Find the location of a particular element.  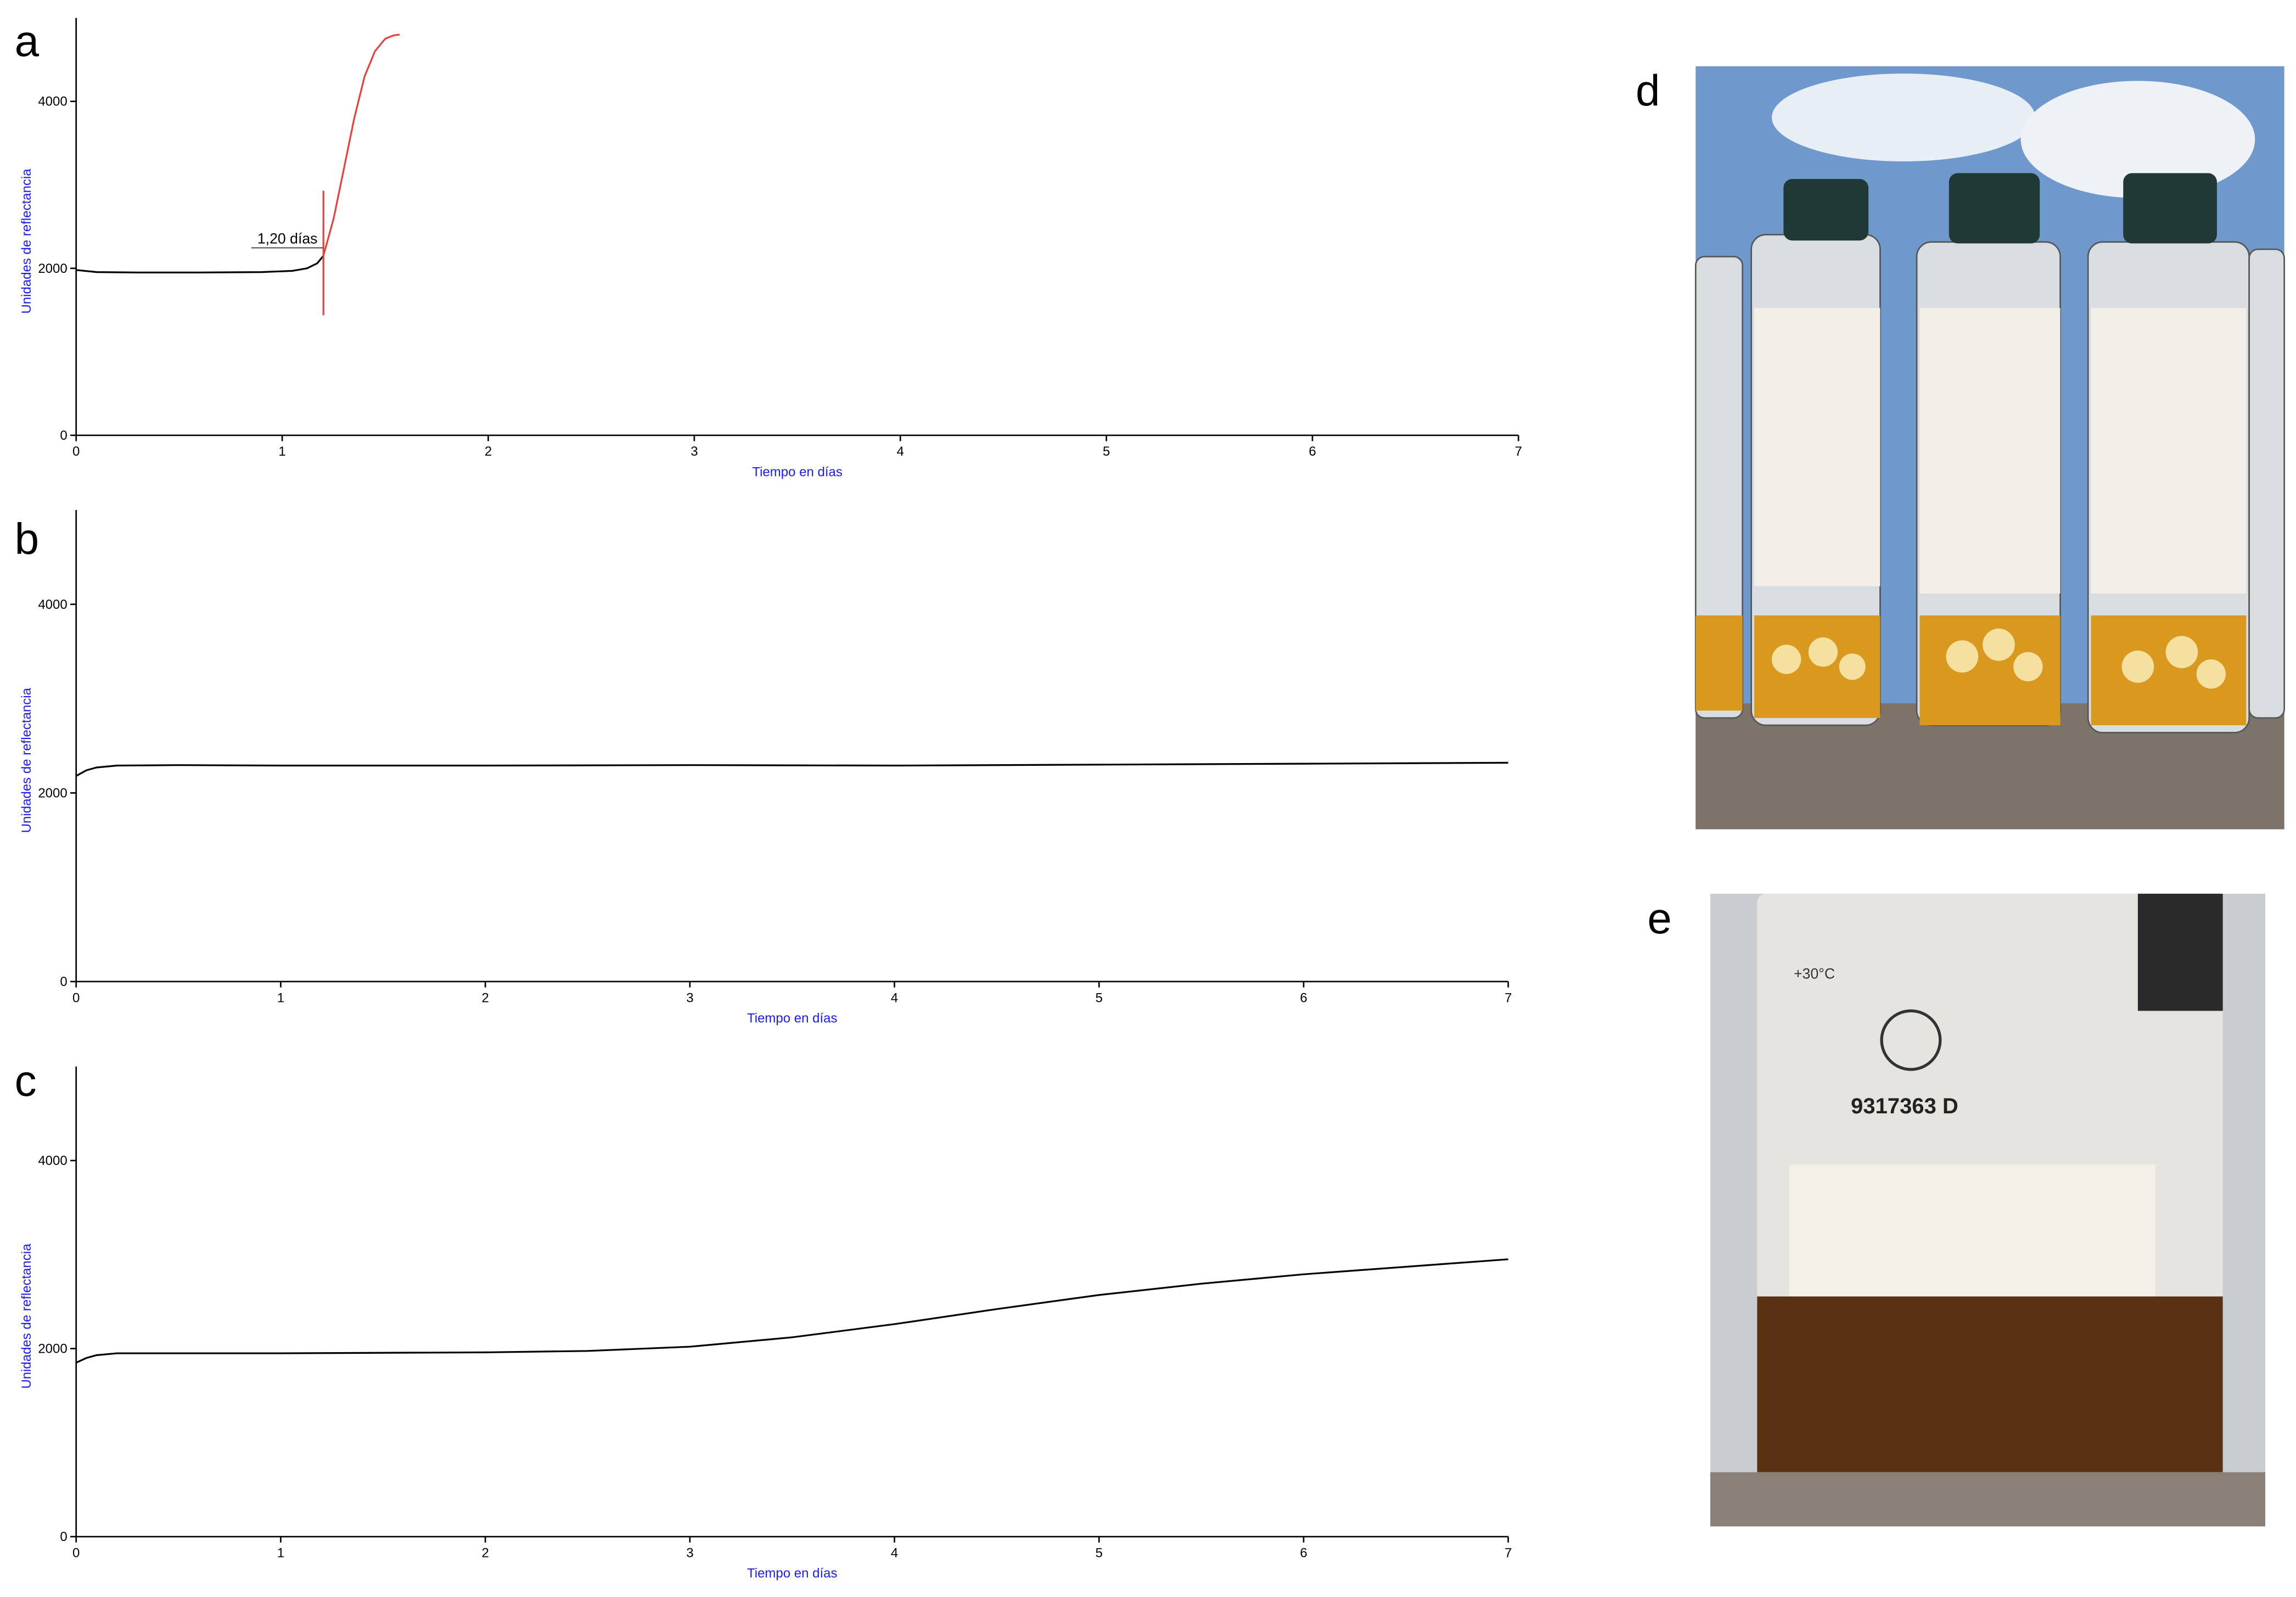

panel-label: d is located at coordinates (1648, 90).